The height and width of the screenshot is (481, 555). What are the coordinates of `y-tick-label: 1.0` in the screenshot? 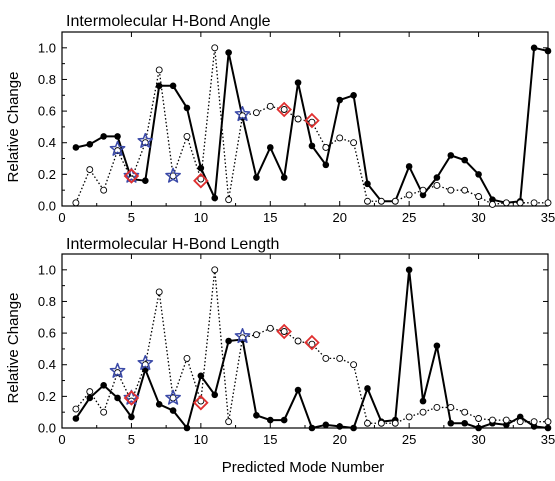 It's located at (47, 47).